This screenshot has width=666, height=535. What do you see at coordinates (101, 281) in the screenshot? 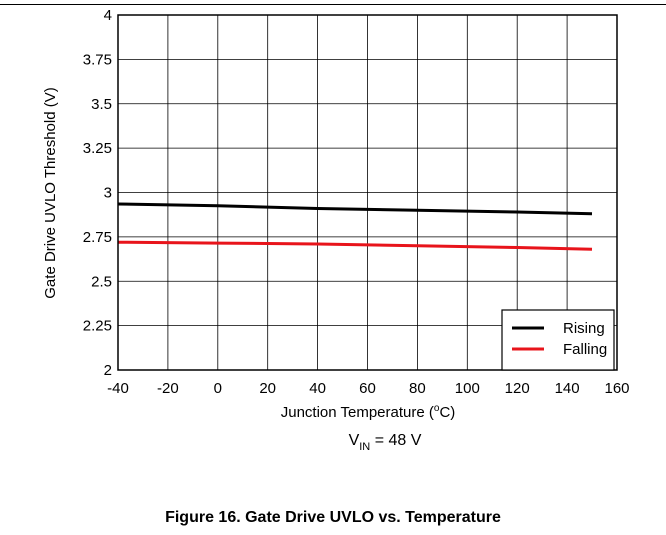
I see `y-tick-label: 2.5` at bounding box center [101, 281].